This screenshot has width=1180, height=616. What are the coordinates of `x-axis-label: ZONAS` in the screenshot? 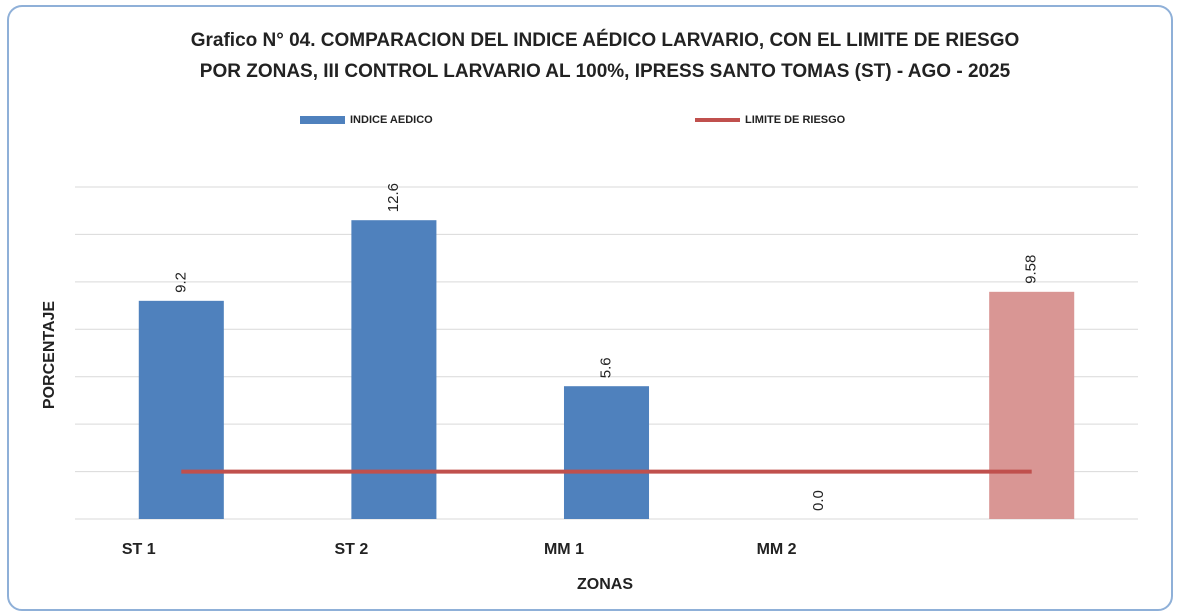 It's located at (605, 584).